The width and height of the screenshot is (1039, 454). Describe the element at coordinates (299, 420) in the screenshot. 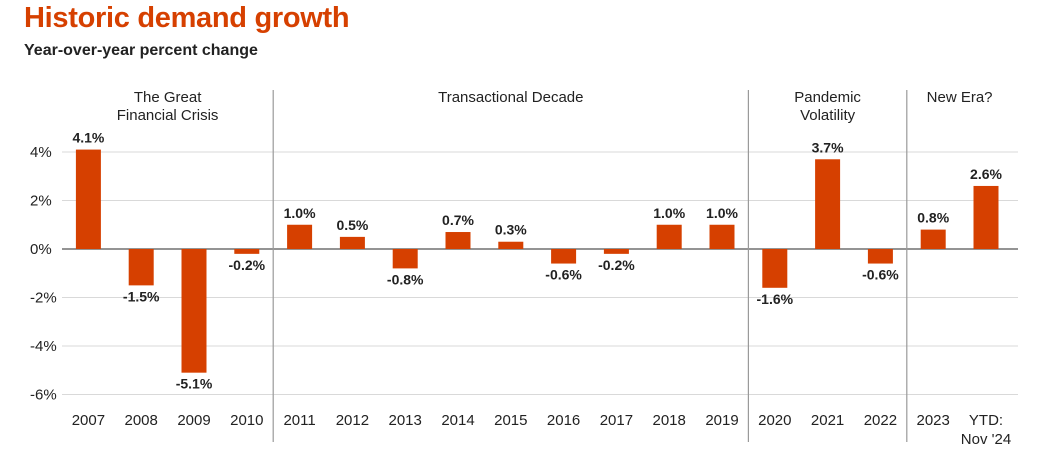

I see `x-tick-label: 2011` at that location.